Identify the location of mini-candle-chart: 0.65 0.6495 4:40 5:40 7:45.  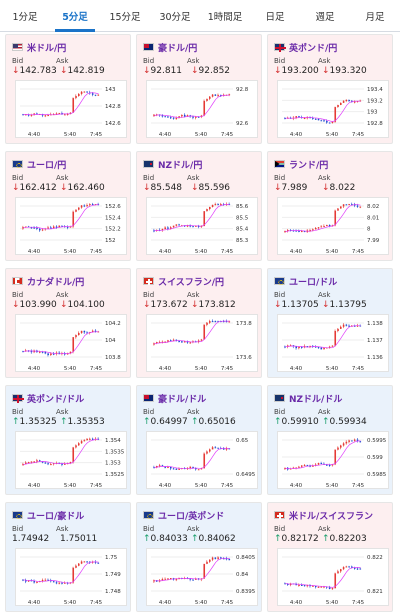
(202, 460).